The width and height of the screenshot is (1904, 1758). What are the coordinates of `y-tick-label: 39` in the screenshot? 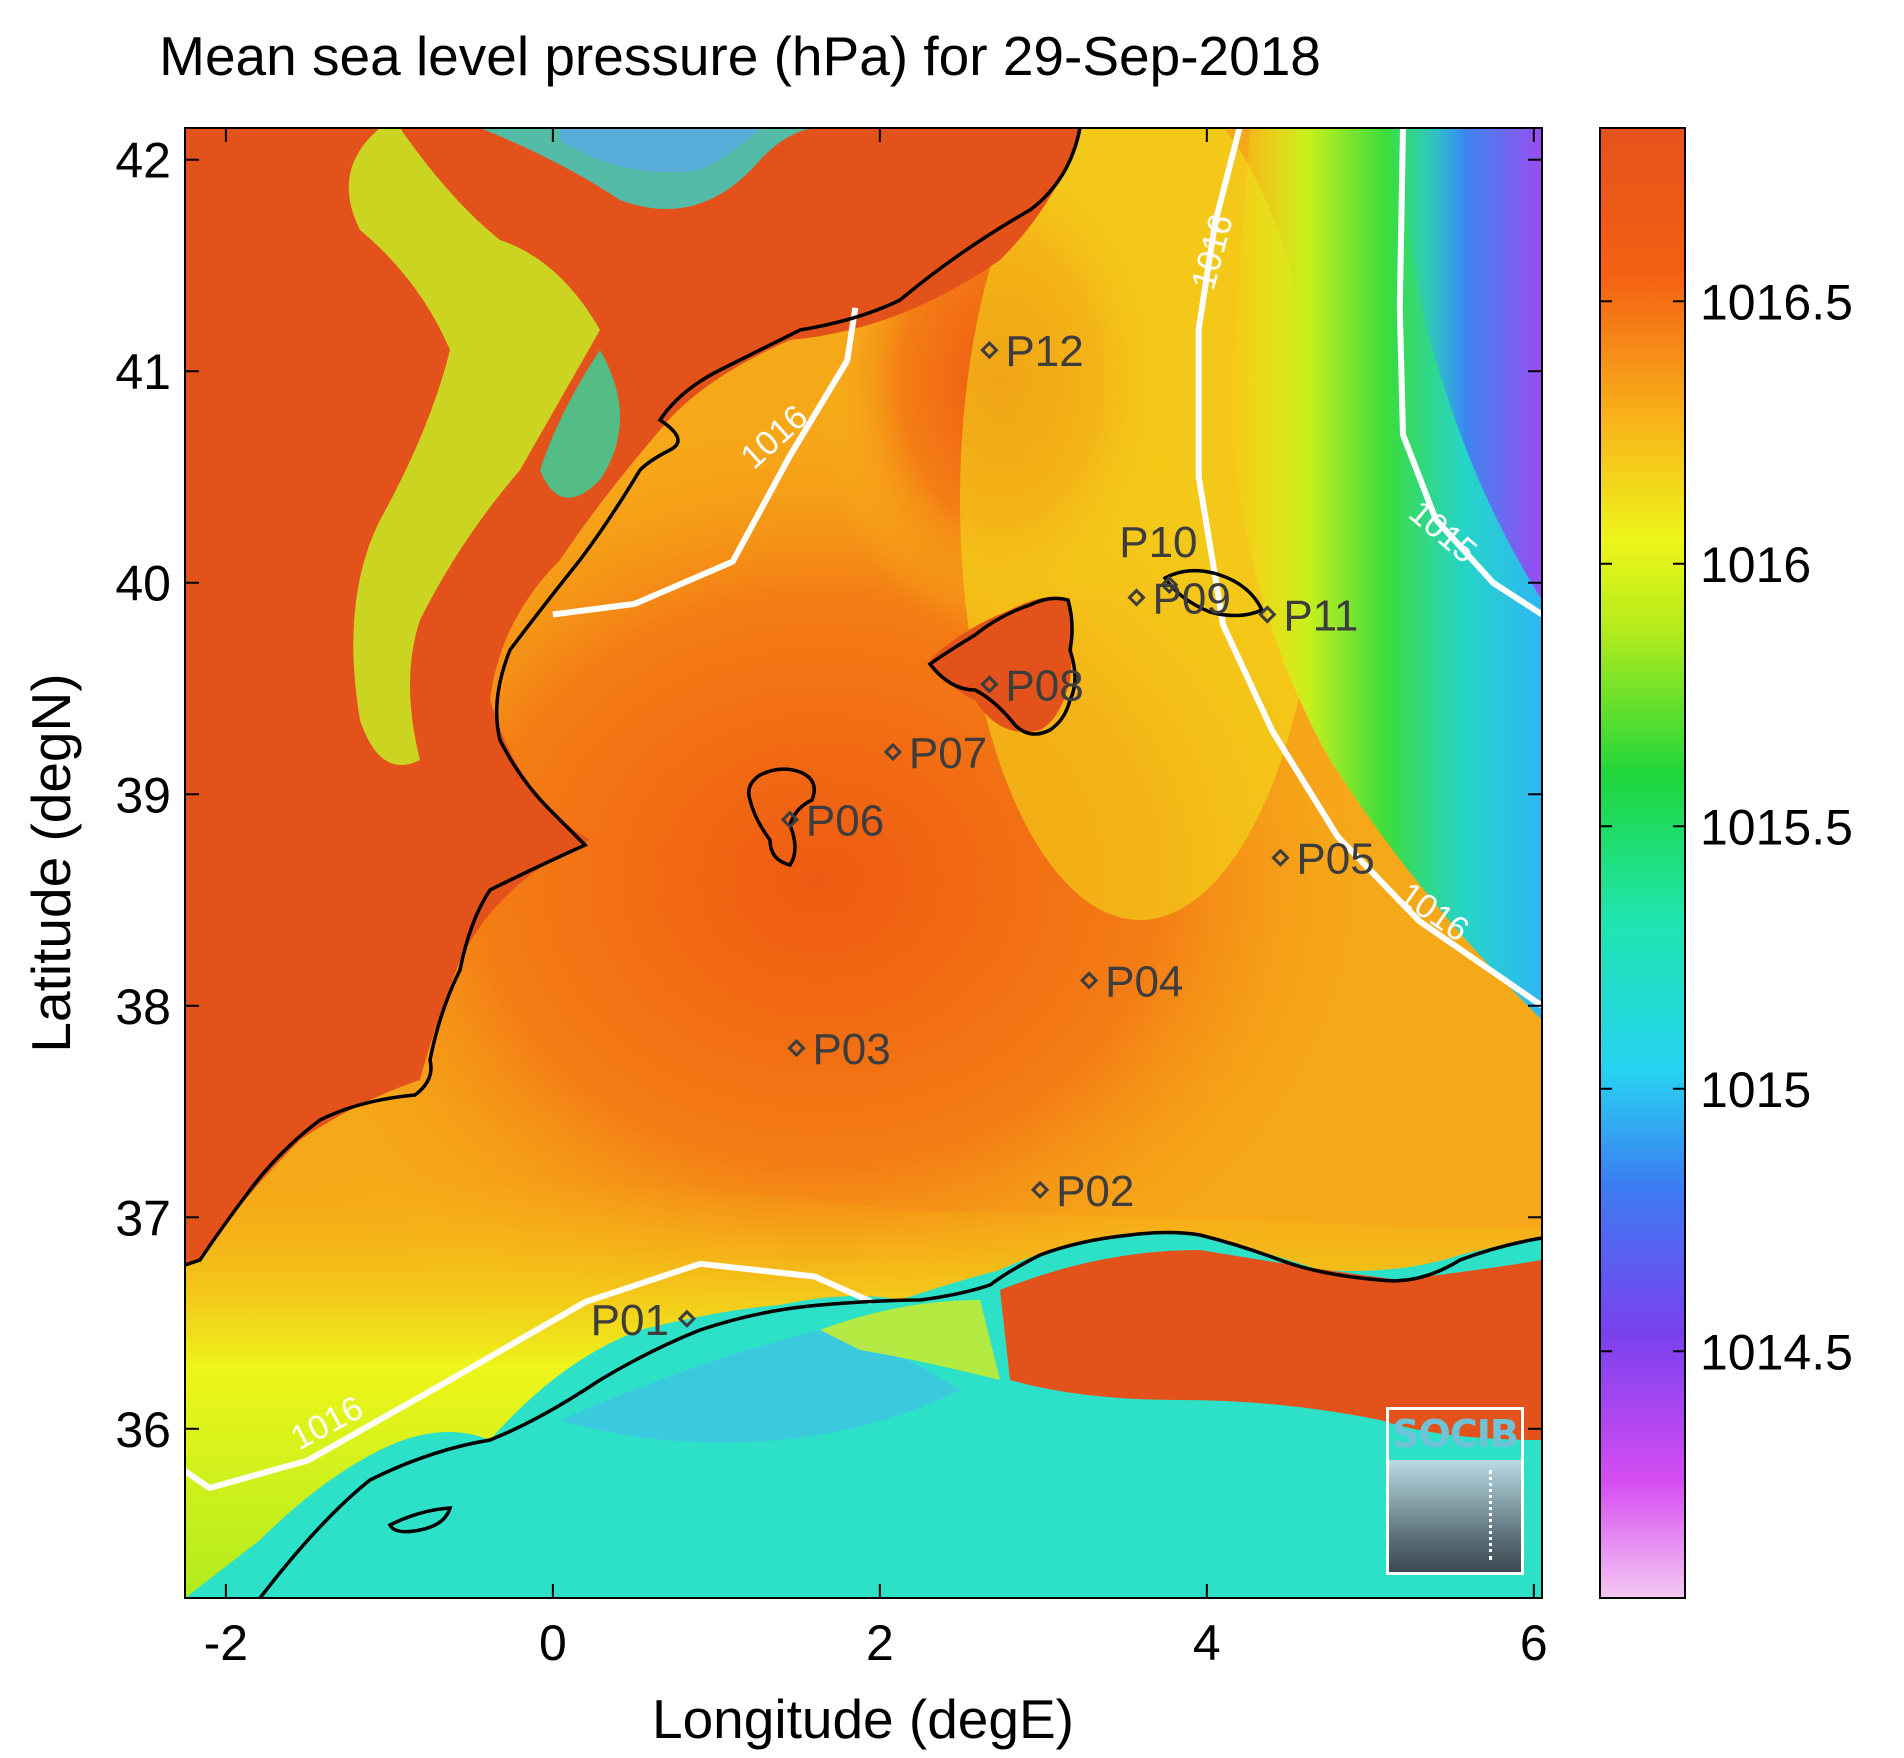 It's located at (143, 795).